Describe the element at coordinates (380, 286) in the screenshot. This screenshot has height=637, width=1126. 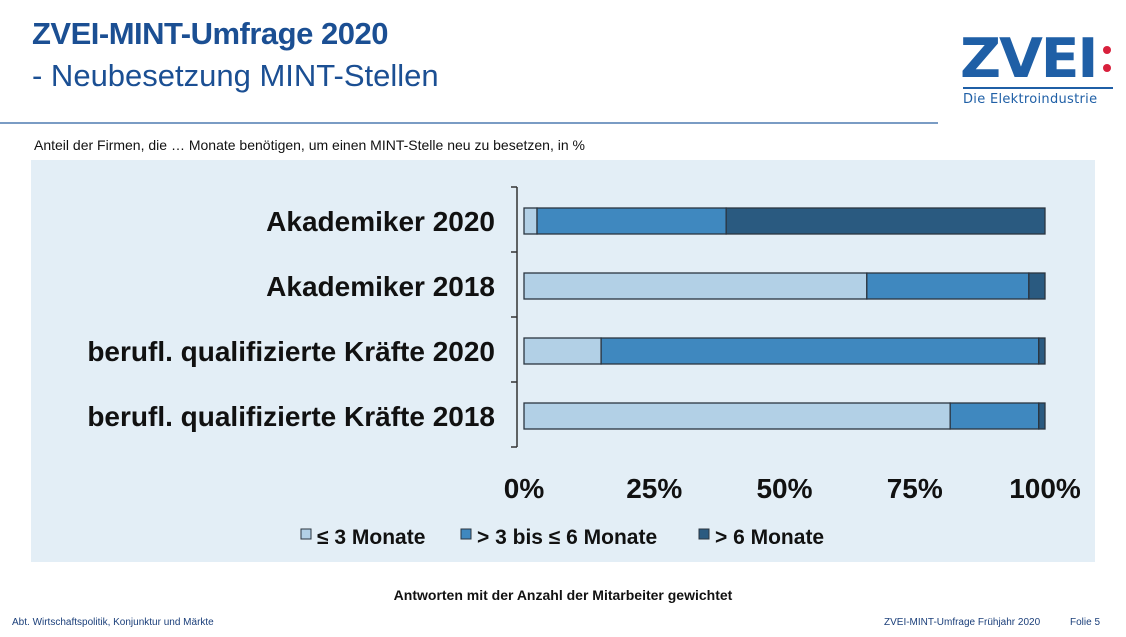
I see `category-label: Akademiker 2018` at that location.